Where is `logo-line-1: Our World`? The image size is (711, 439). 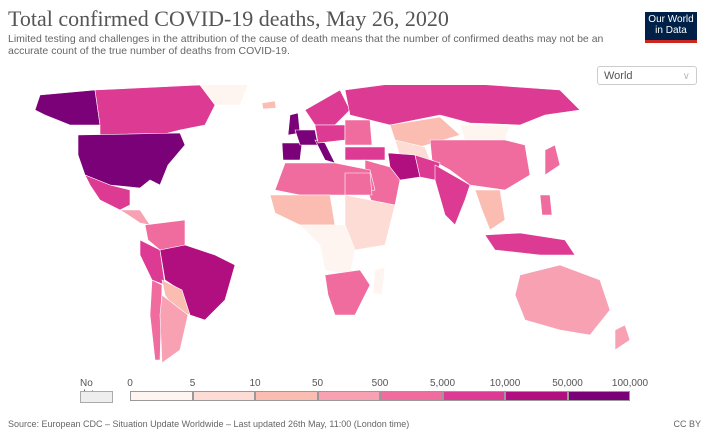 logo-line-1: Our World is located at coordinates (671, 19).